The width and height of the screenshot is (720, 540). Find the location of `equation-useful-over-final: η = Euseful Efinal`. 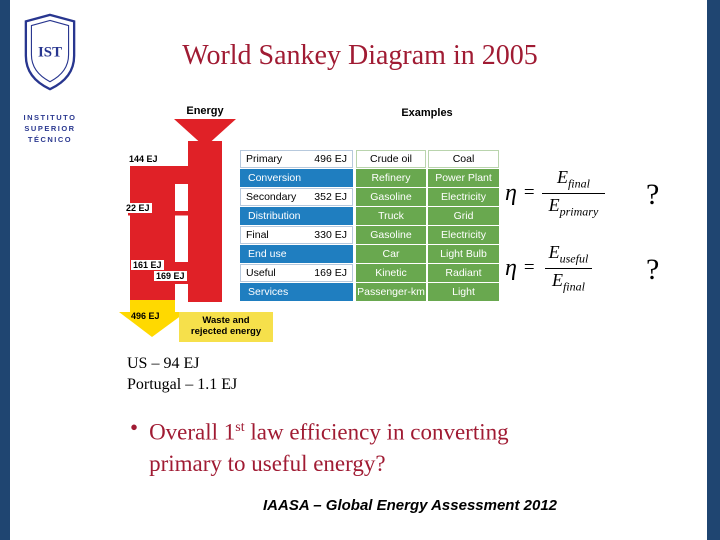

equation-useful-over-final: η = Euseful Efinal is located at coordinates (550, 268).